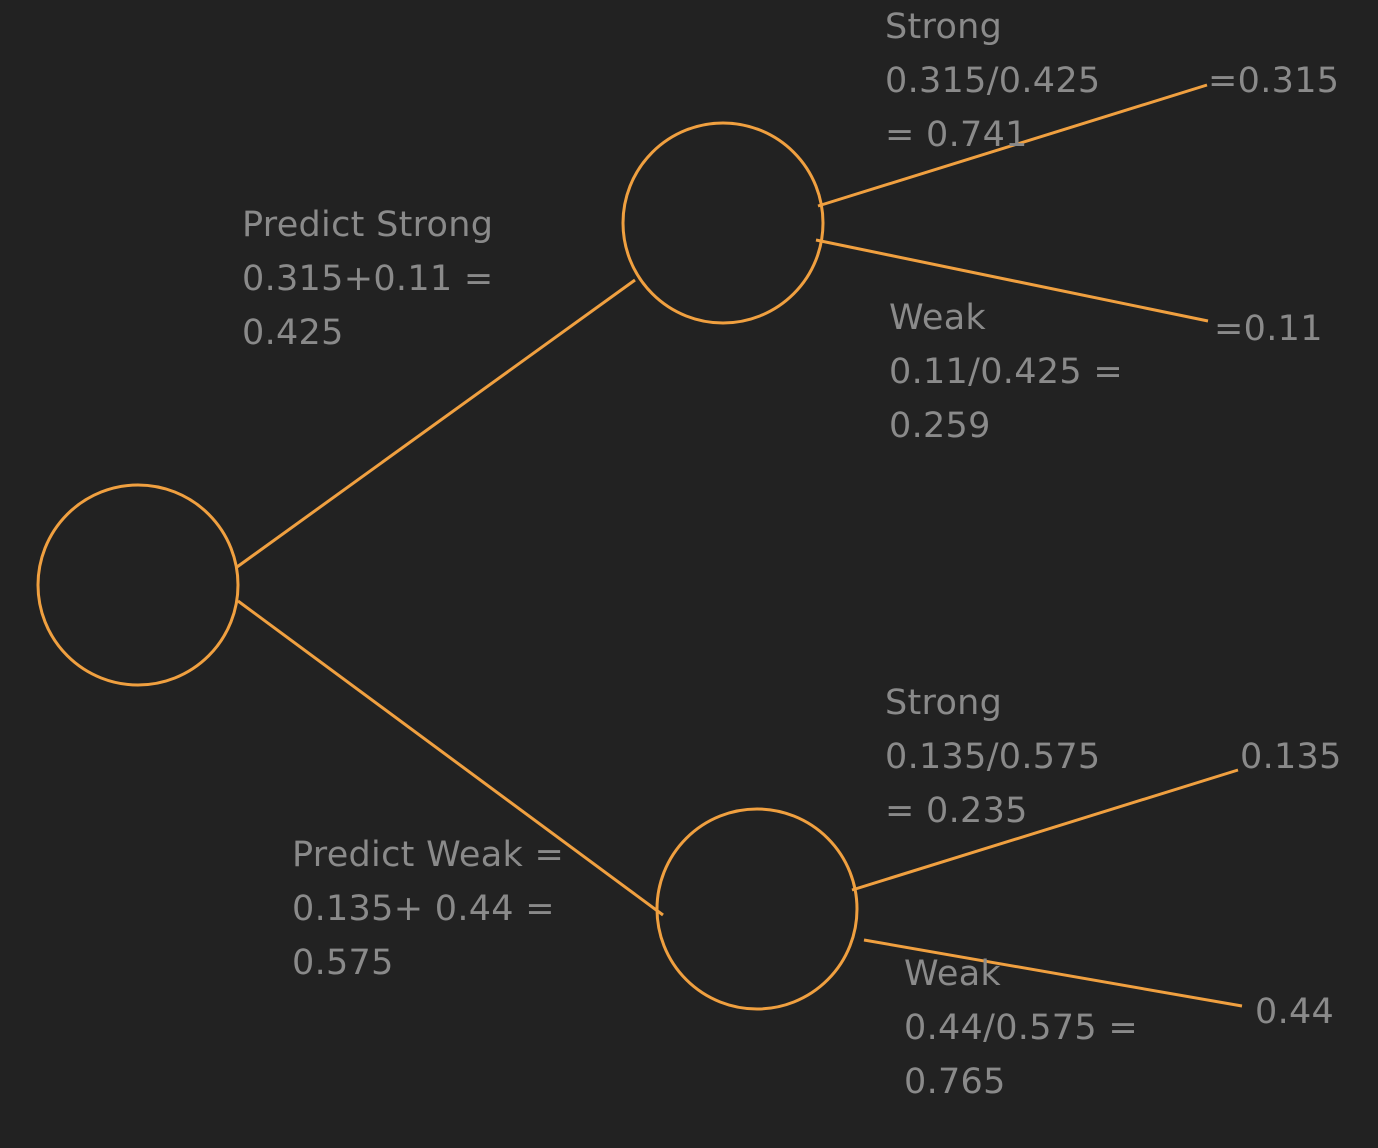 The image size is (1378, 1148). I want to click on upper-weak-label: Weak 0.11/0.425 = 0.259, so click(1006, 372).